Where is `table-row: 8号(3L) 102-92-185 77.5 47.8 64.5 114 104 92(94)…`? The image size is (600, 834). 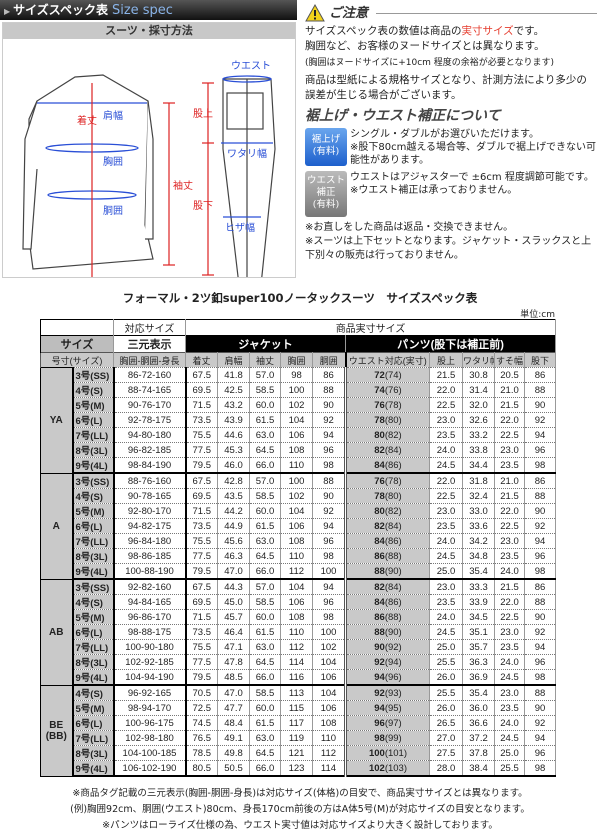 table-row: 8号(3L) 102-92-185 77.5 47.8 64.5 114 104 92(94)… is located at coordinates (299, 662).